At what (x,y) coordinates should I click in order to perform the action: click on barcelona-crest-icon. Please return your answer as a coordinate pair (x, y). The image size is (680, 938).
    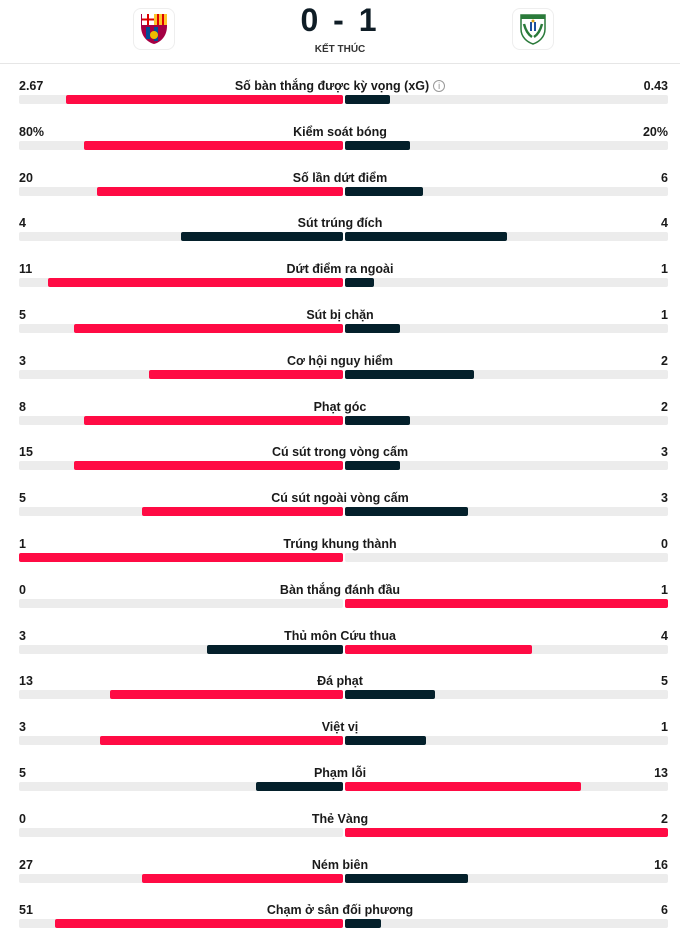
    Looking at the image, I should click on (154, 29).